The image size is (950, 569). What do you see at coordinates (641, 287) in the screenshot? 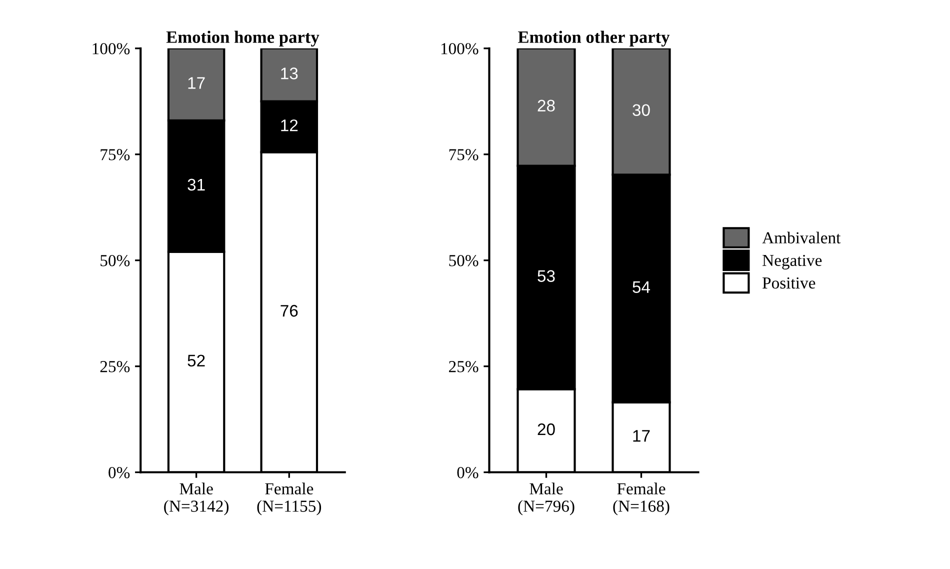
I see `data-label: 54` at bounding box center [641, 287].